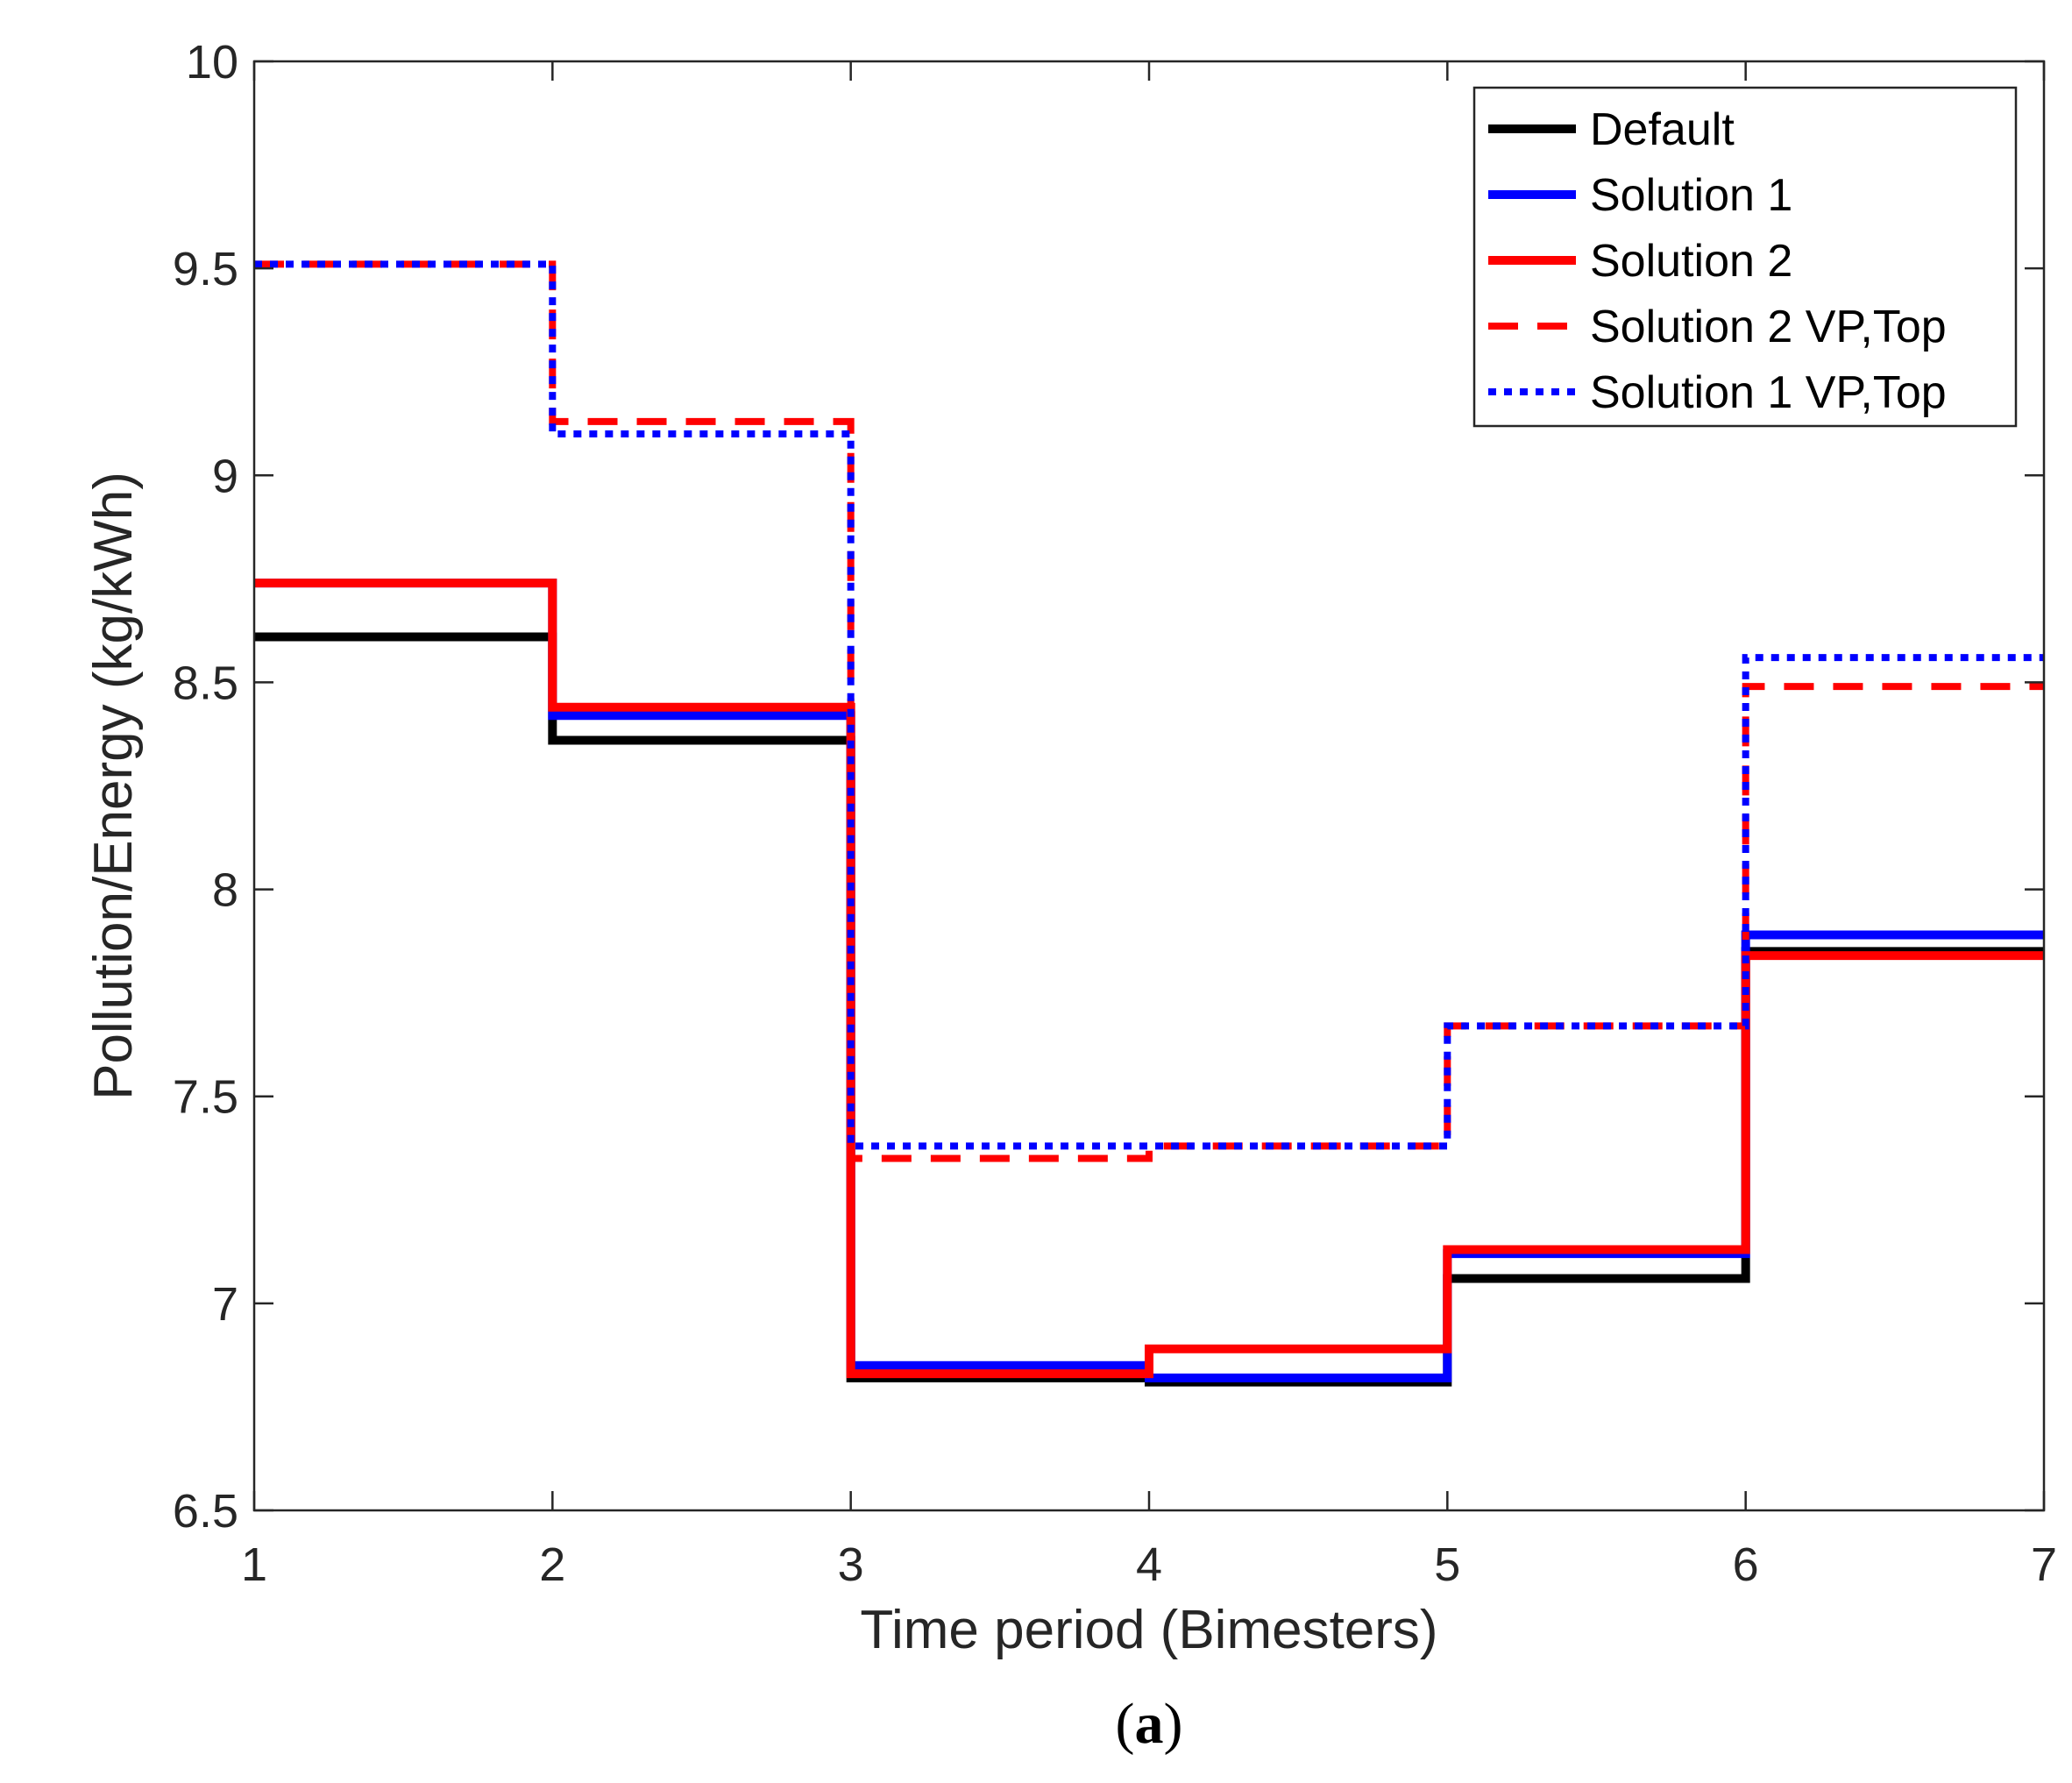 The width and height of the screenshot is (2072, 1783). What do you see at coordinates (225, 1304) in the screenshot?
I see `y-tick-label: 7` at bounding box center [225, 1304].